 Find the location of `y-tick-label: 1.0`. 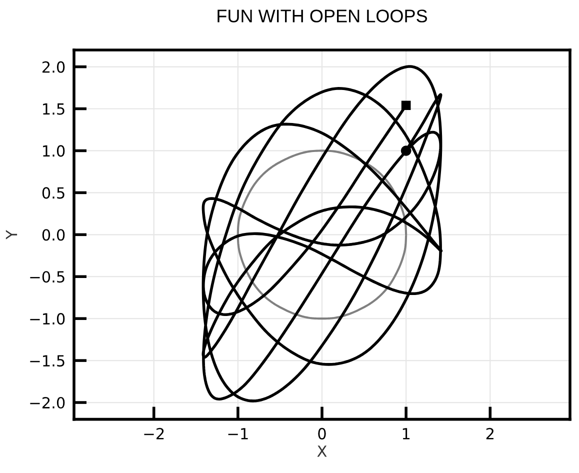

y-tick-label: 1.0 is located at coordinates (54, 151).